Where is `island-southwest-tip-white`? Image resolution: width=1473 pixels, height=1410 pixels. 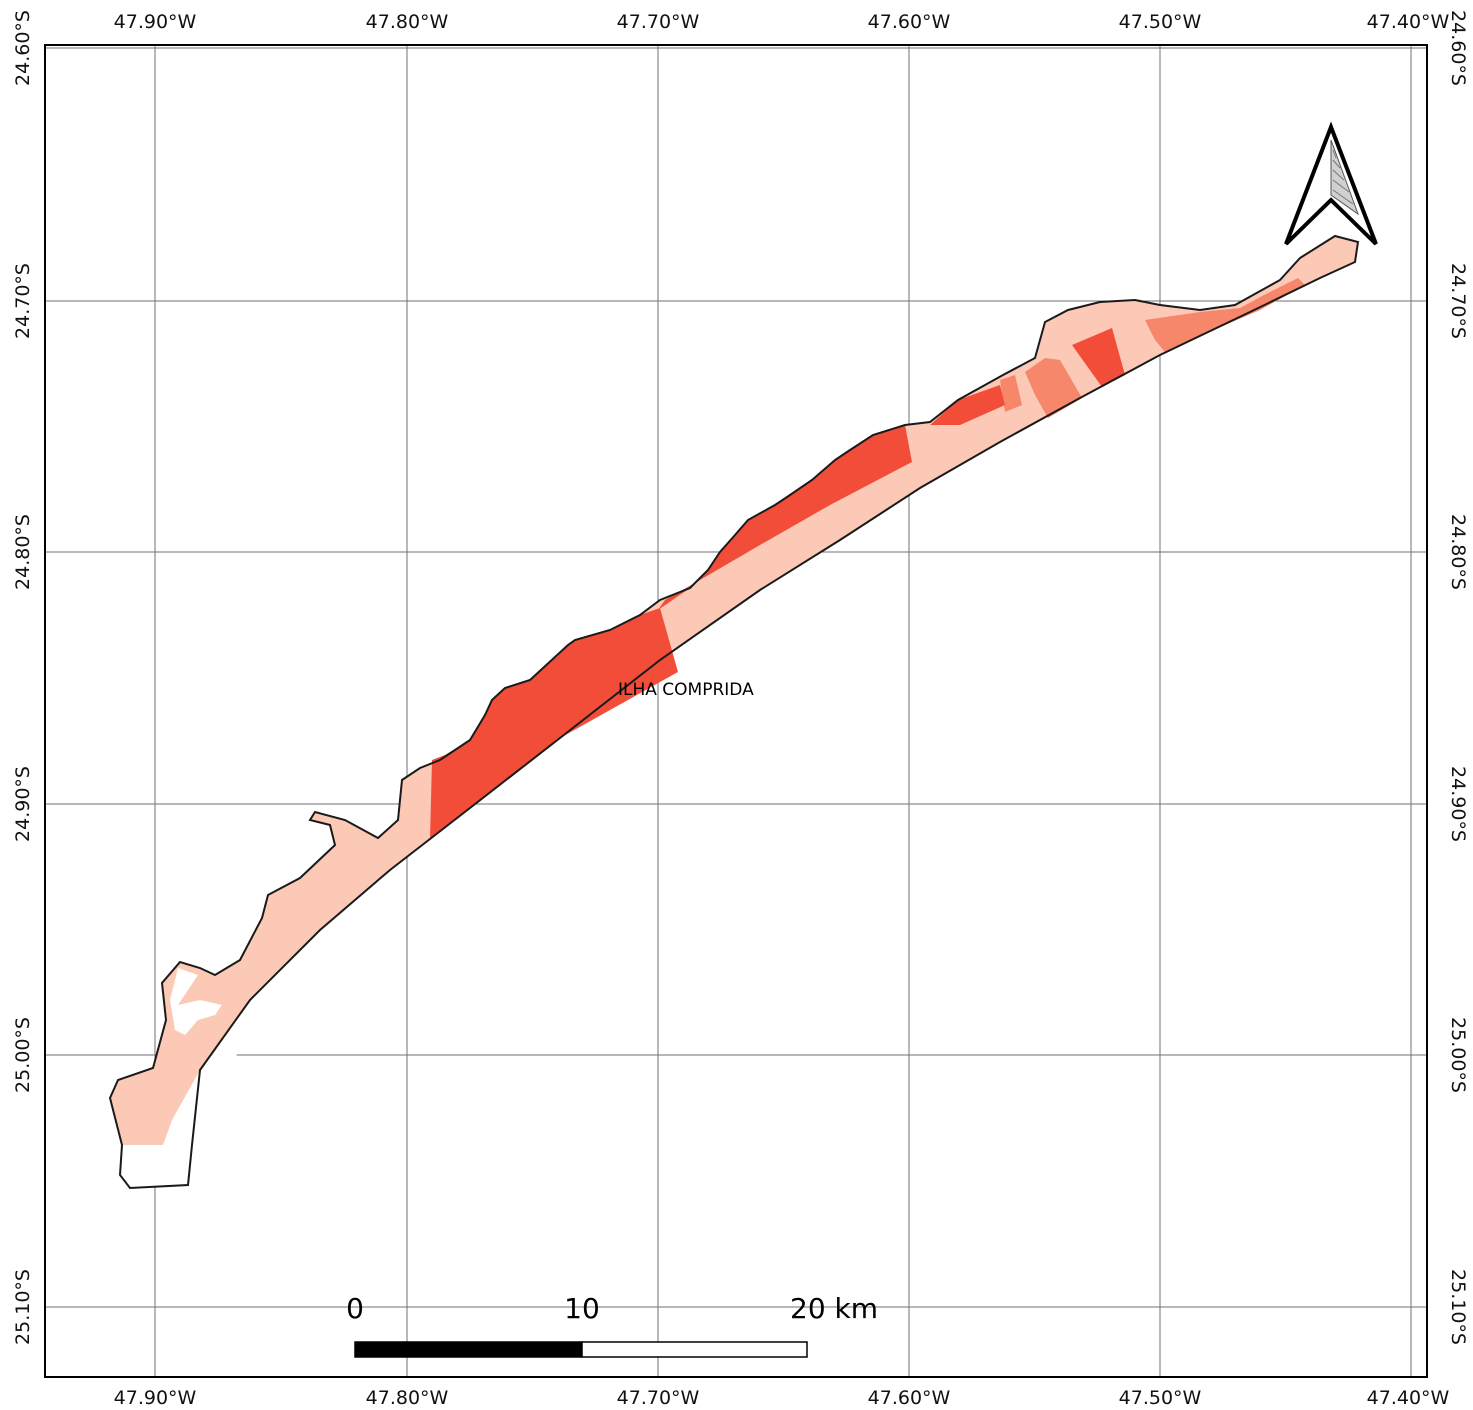
island-southwest-tip-white is located at coordinates (156, 1166).